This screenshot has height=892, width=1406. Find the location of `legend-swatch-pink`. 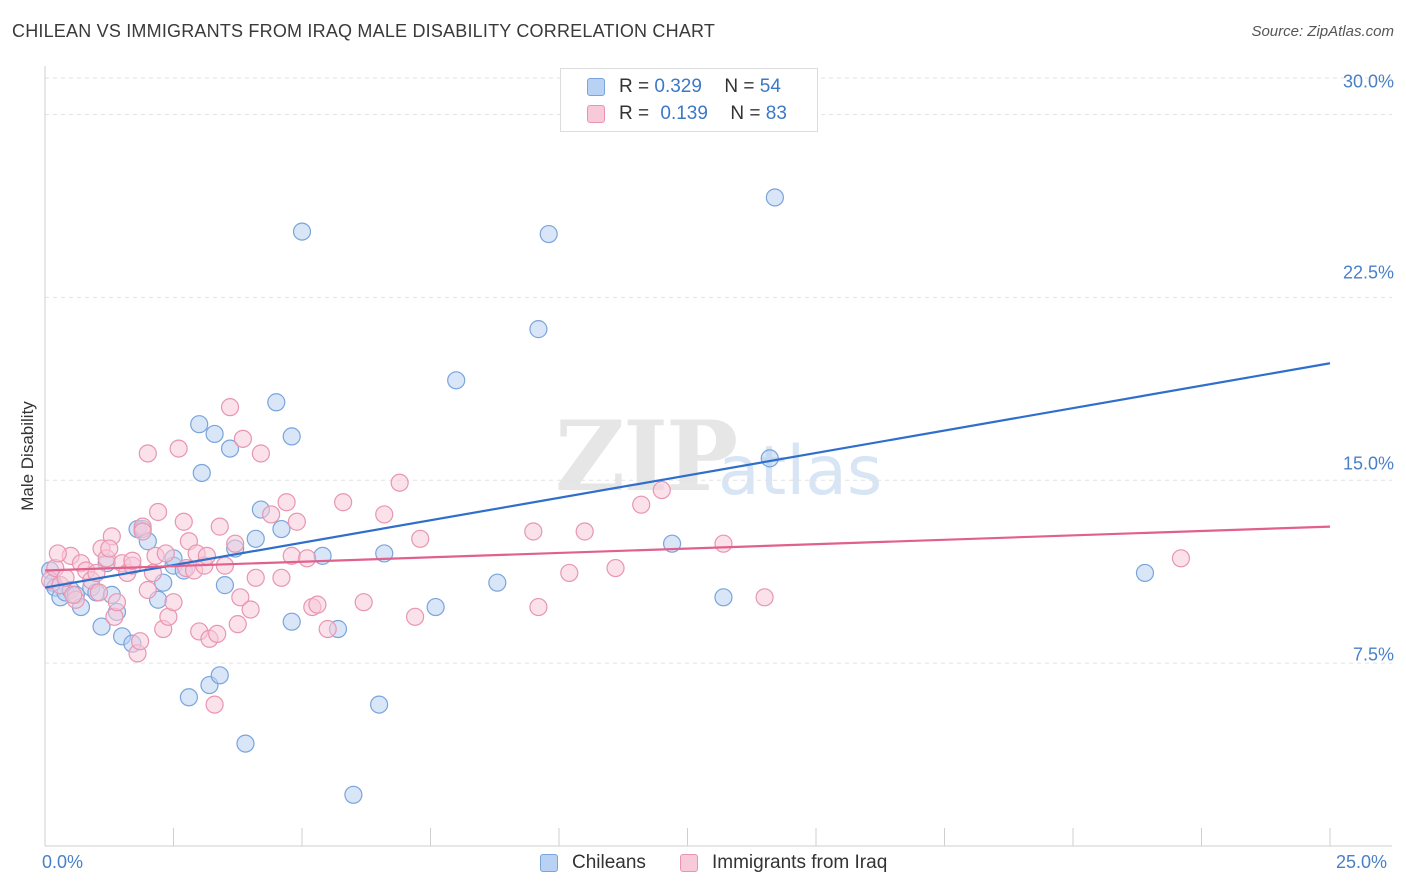

legend-swatch-pink is located at coordinates (596, 114).